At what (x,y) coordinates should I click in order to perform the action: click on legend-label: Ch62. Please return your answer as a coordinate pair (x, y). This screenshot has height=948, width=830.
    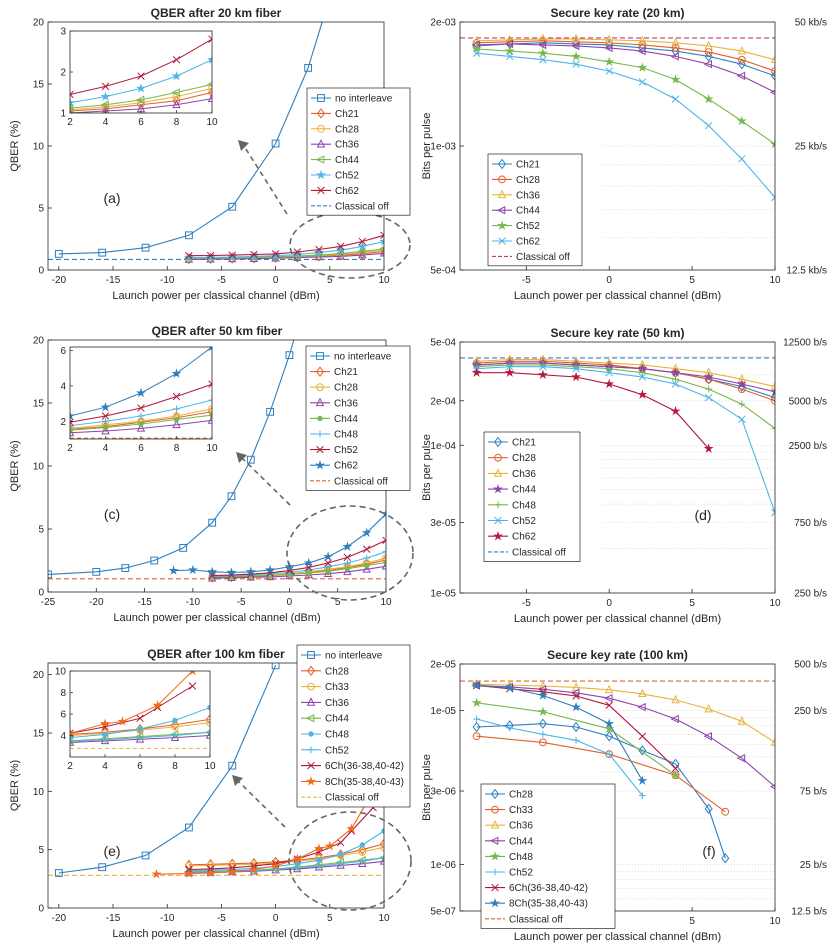
    Looking at the image, I should click on (346, 466).